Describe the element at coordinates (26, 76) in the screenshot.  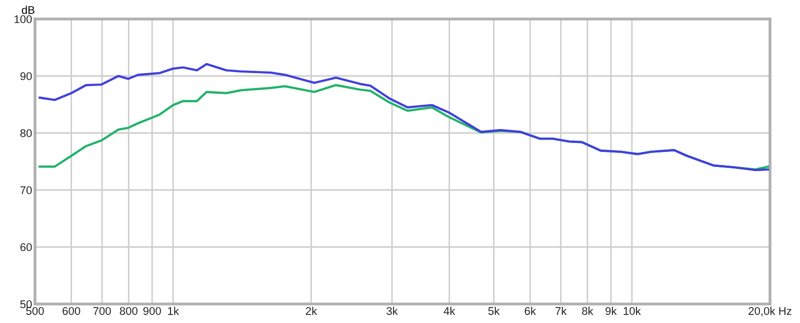
I see `y-tick-label: 90` at that location.